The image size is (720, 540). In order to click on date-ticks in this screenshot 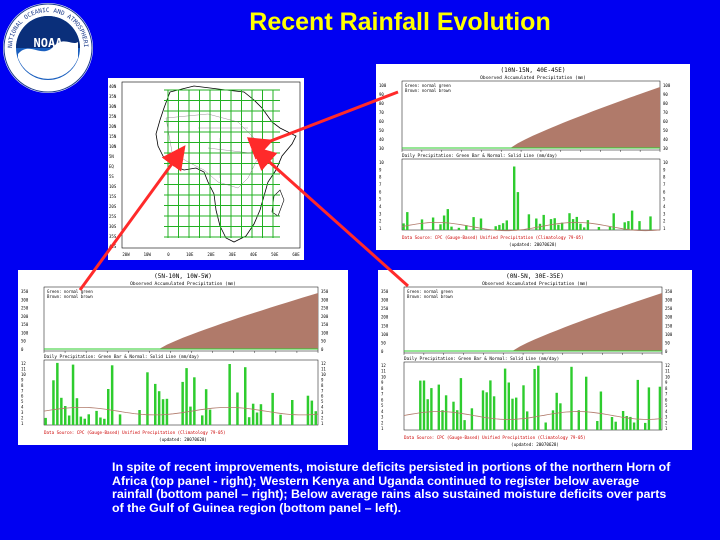, I will do `click(181, 352)`.